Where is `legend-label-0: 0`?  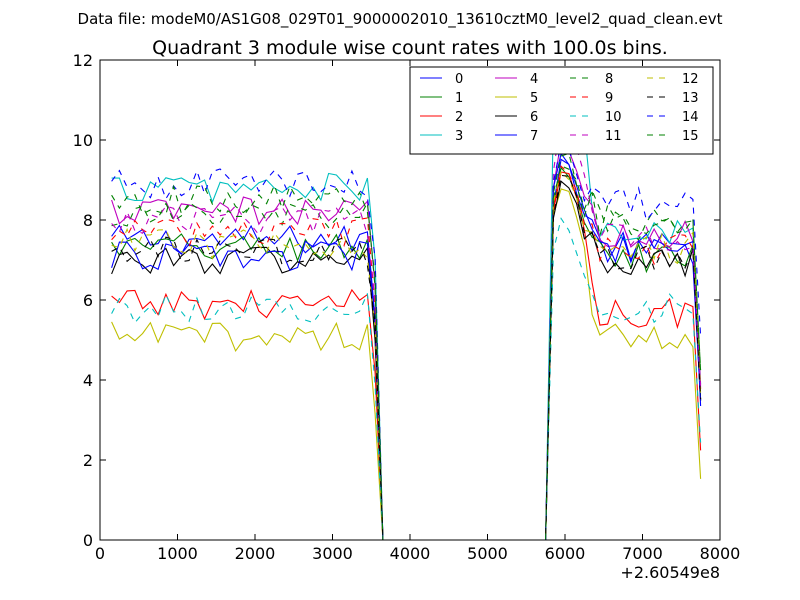 legend-label-0: 0 is located at coordinates (459, 79).